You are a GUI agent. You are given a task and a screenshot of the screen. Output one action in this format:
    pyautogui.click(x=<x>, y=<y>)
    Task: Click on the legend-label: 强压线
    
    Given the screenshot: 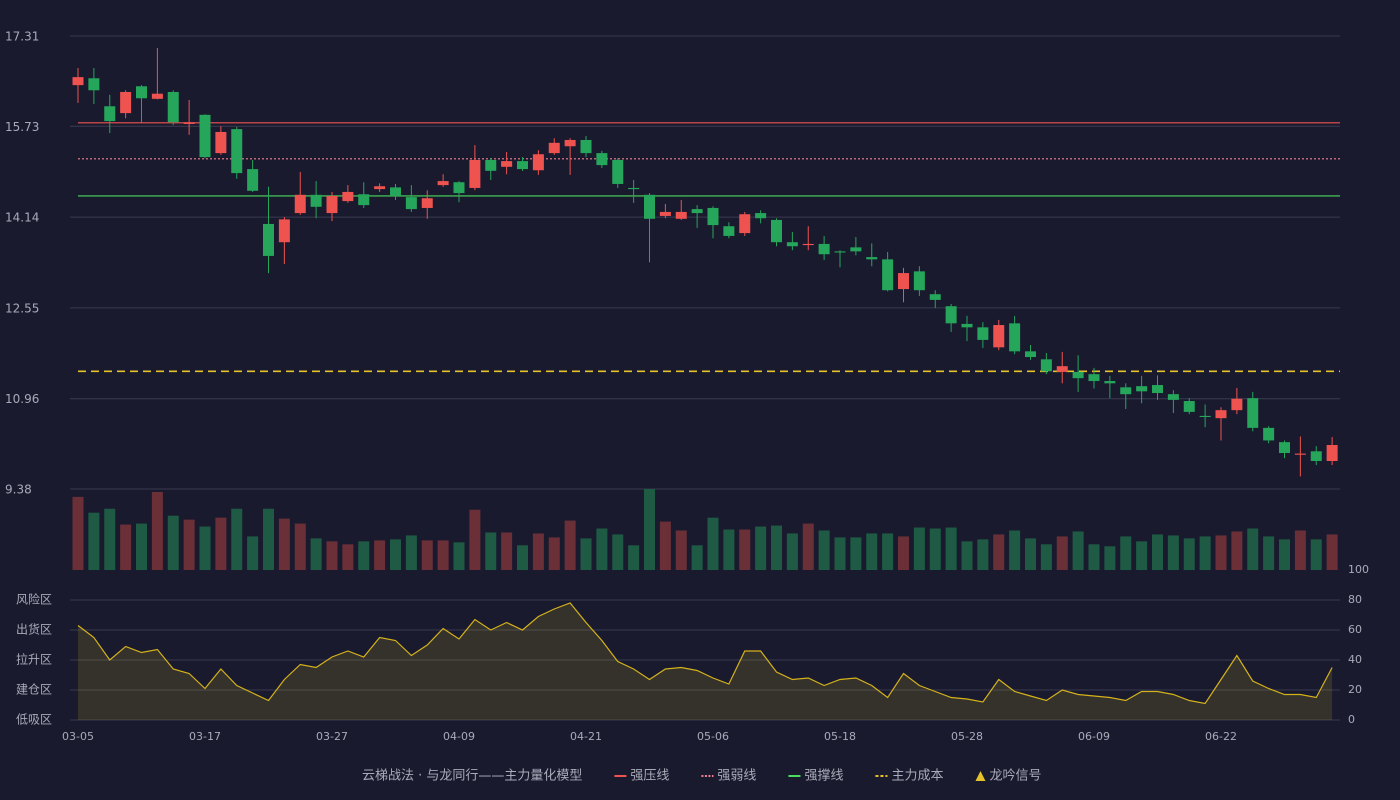 What is the action you would take?
    pyautogui.click(x=649, y=776)
    